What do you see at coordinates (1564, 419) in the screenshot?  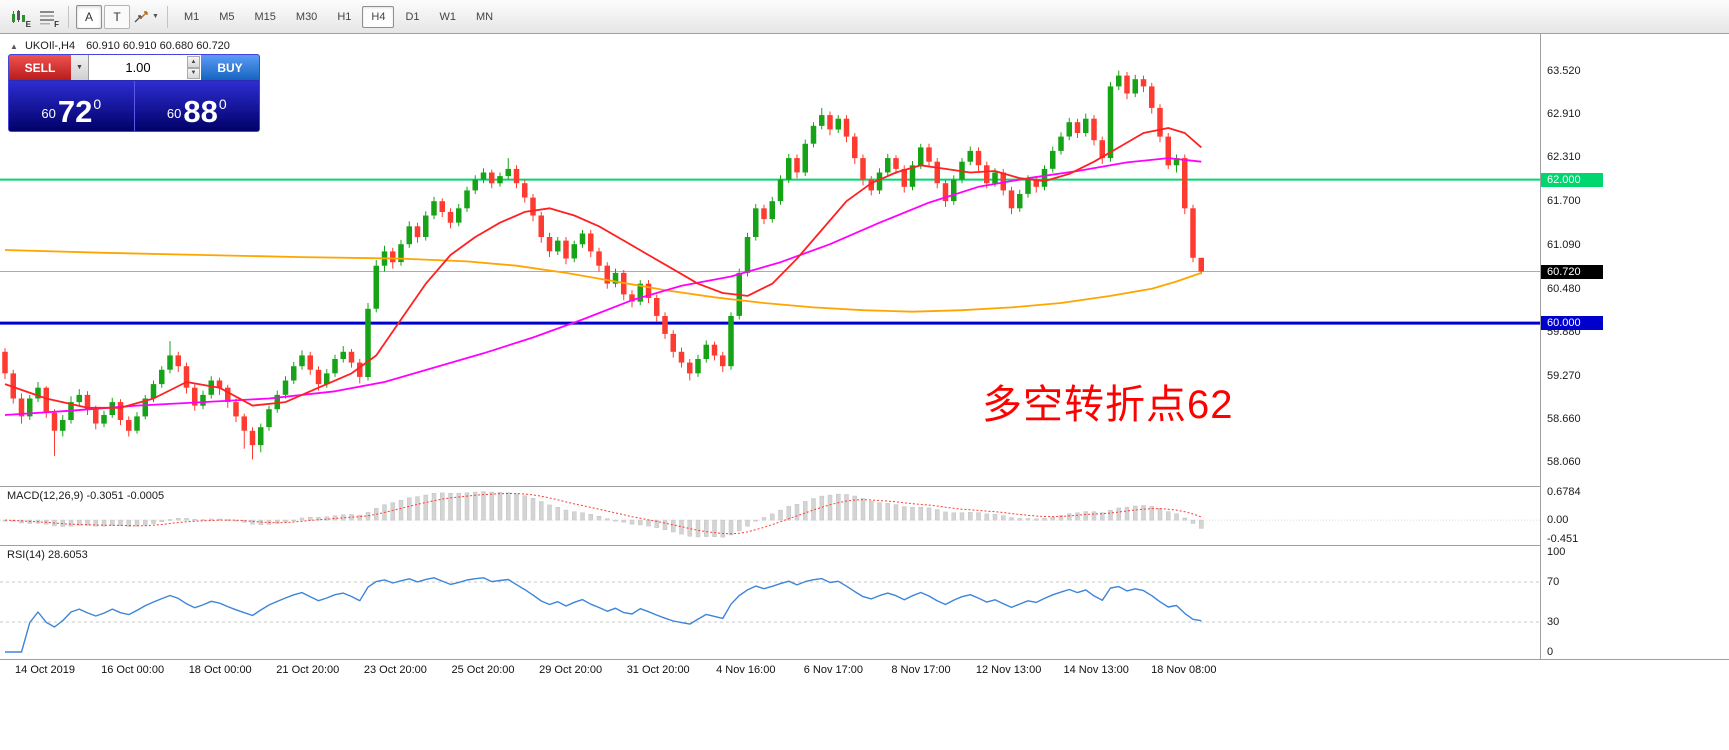 I see `price-scale-label: 58.660` at bounding box center [1564, 419].